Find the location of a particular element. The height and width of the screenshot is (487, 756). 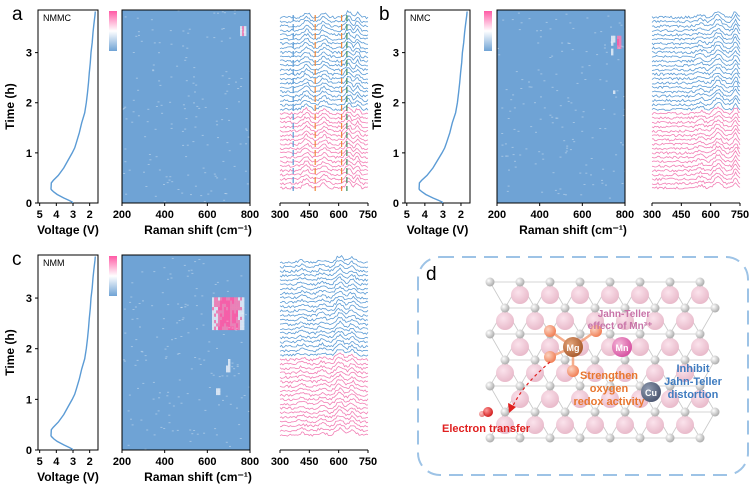

raman-map-frame is located at coordinates (186, 106).